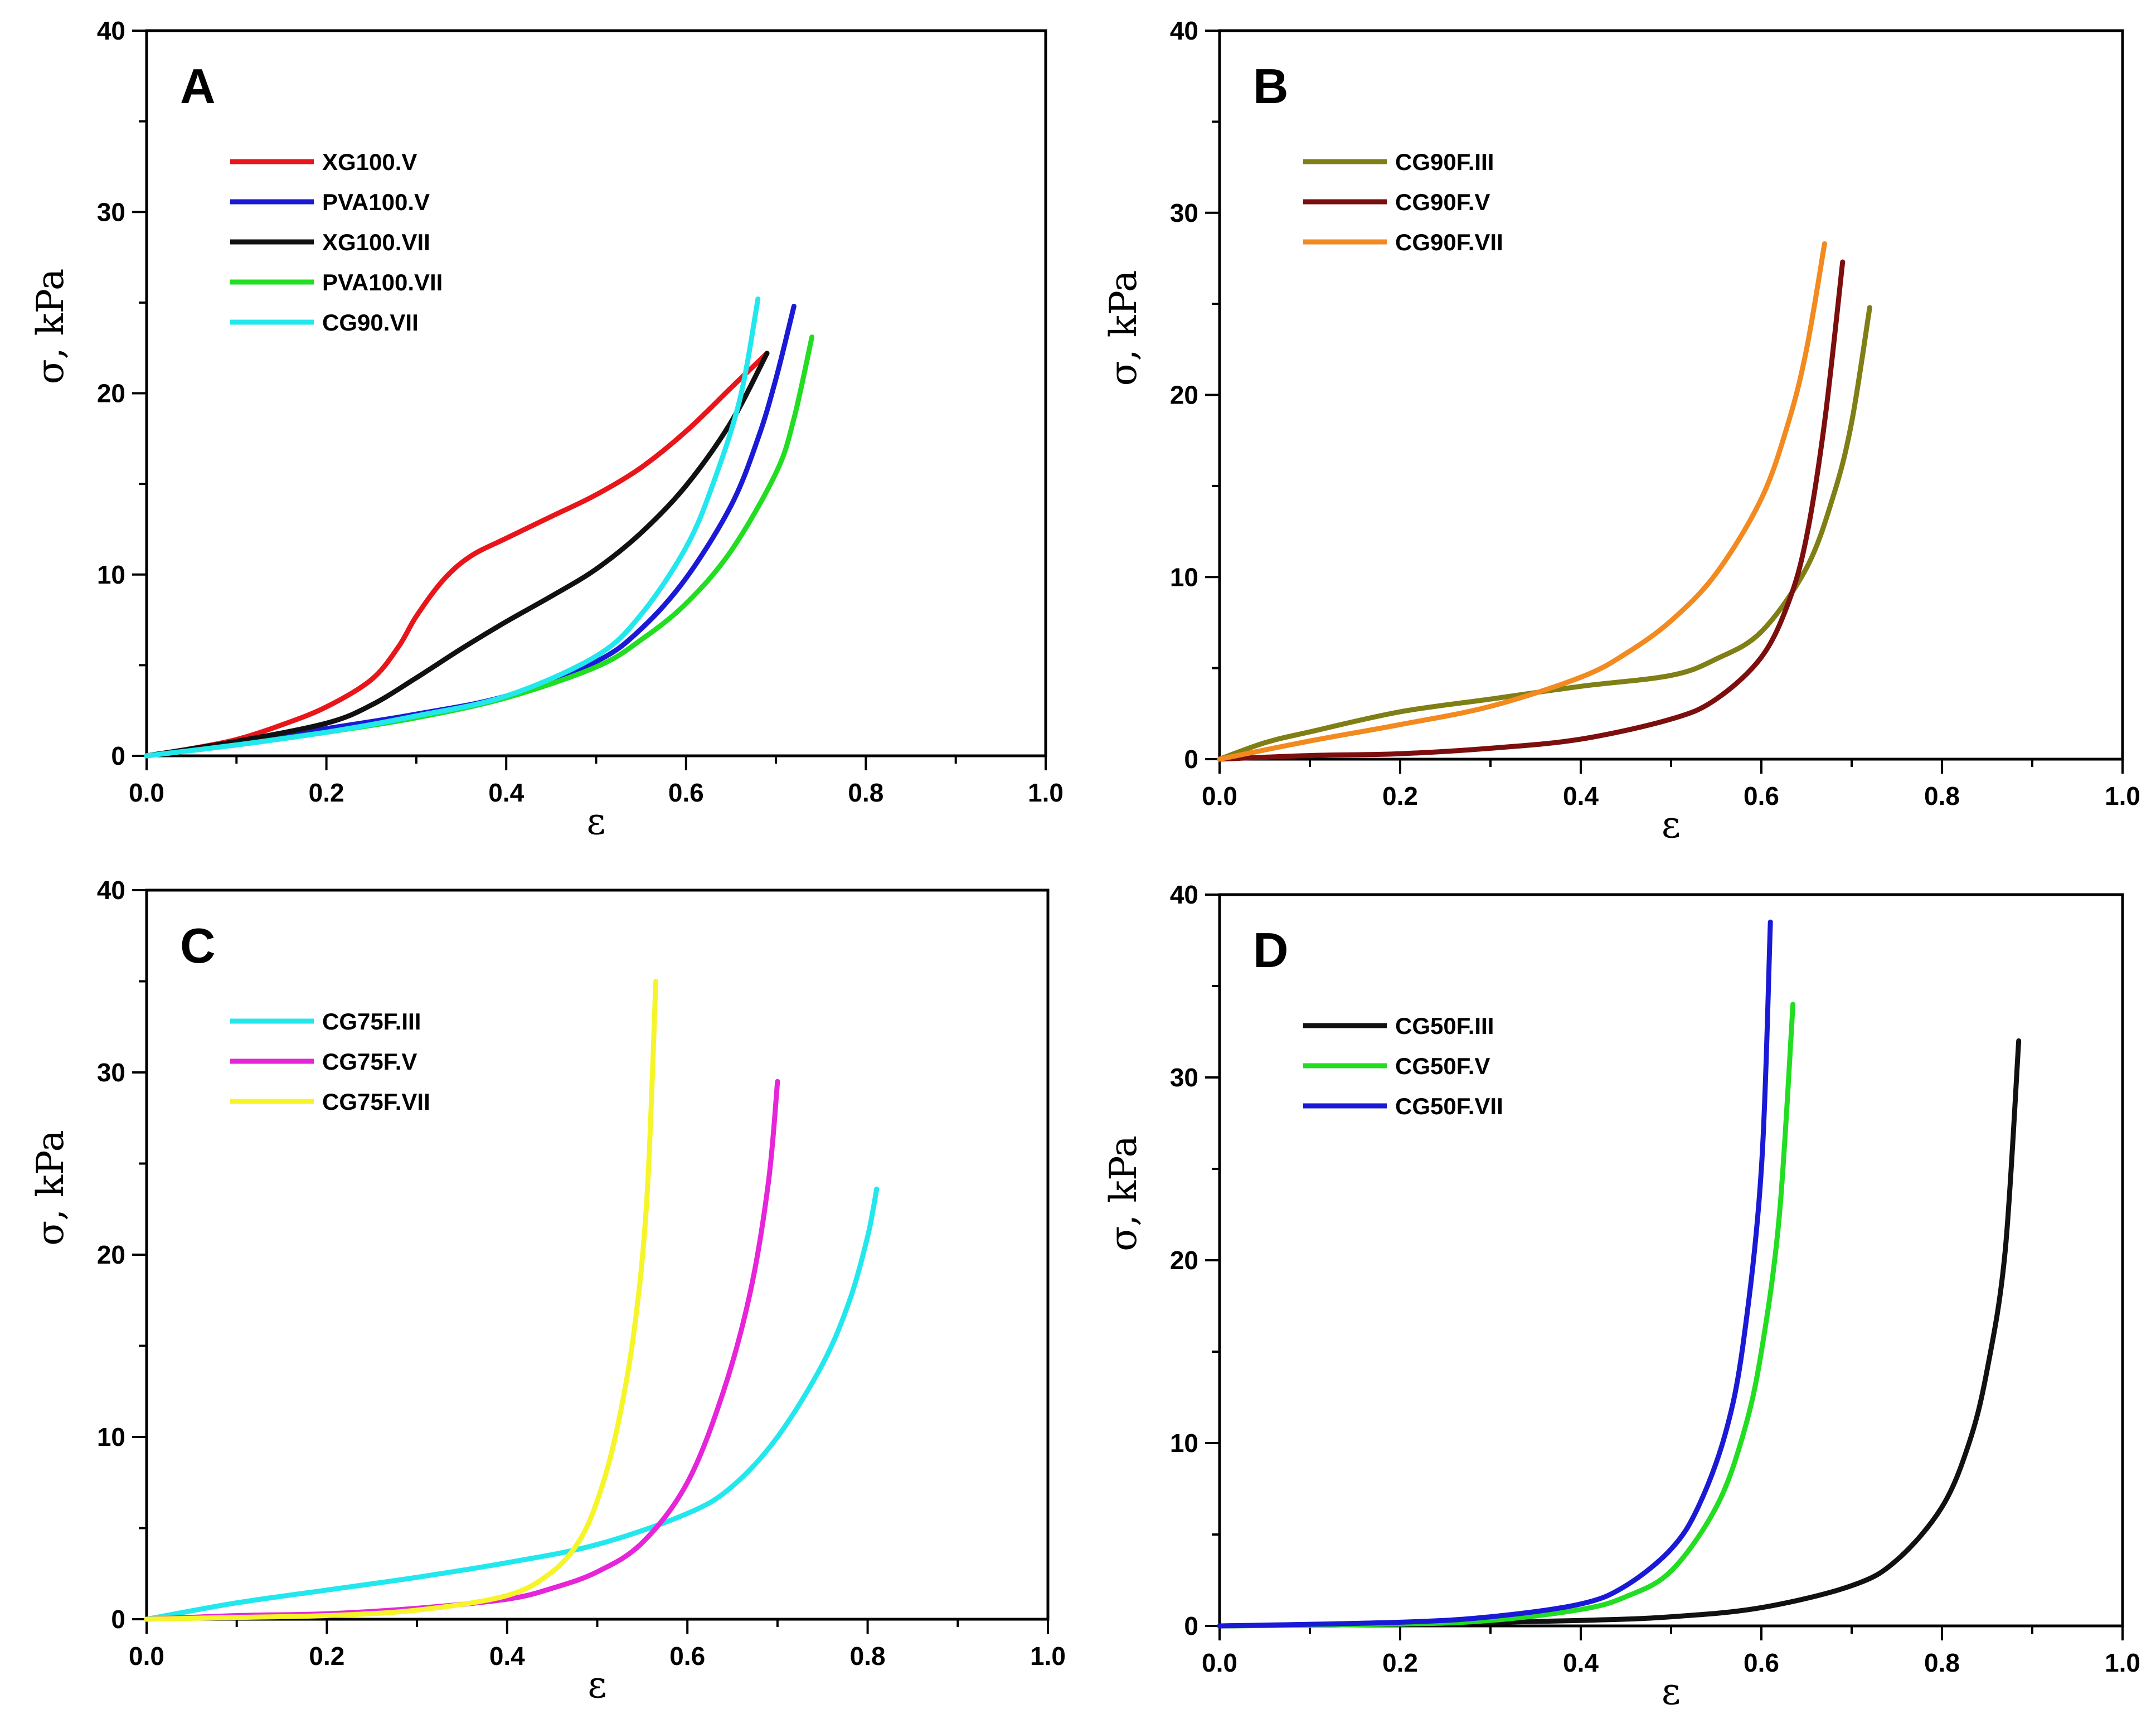  What do you see at coordinates (370, 322) in the screenshot?
I see `legend-label: CG90.VII` at bounding box center [370, 322].